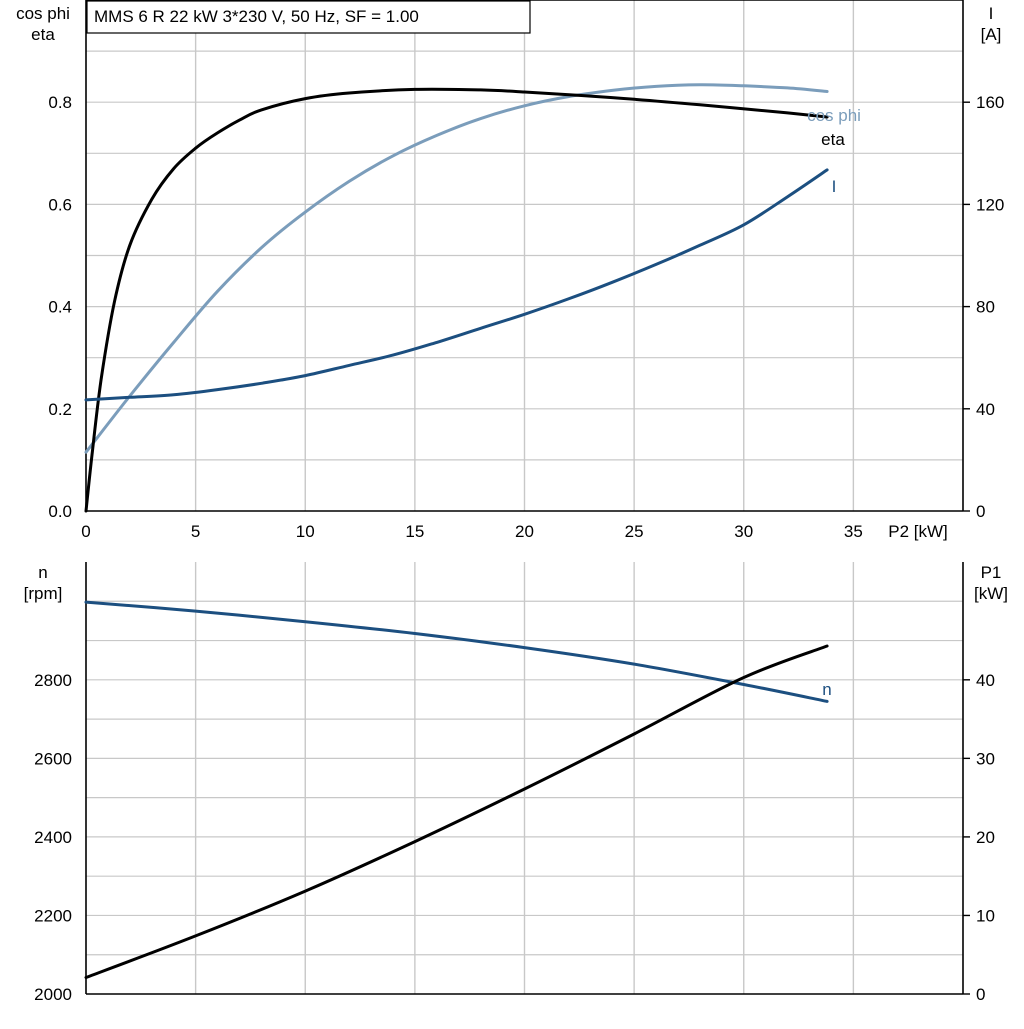 This screenshot has height=1029, width=1024. What do you see at coordinates (985, 307) in the screenshot?
I see `y-tick-label-right: 80` at bounding box center [985, 307].